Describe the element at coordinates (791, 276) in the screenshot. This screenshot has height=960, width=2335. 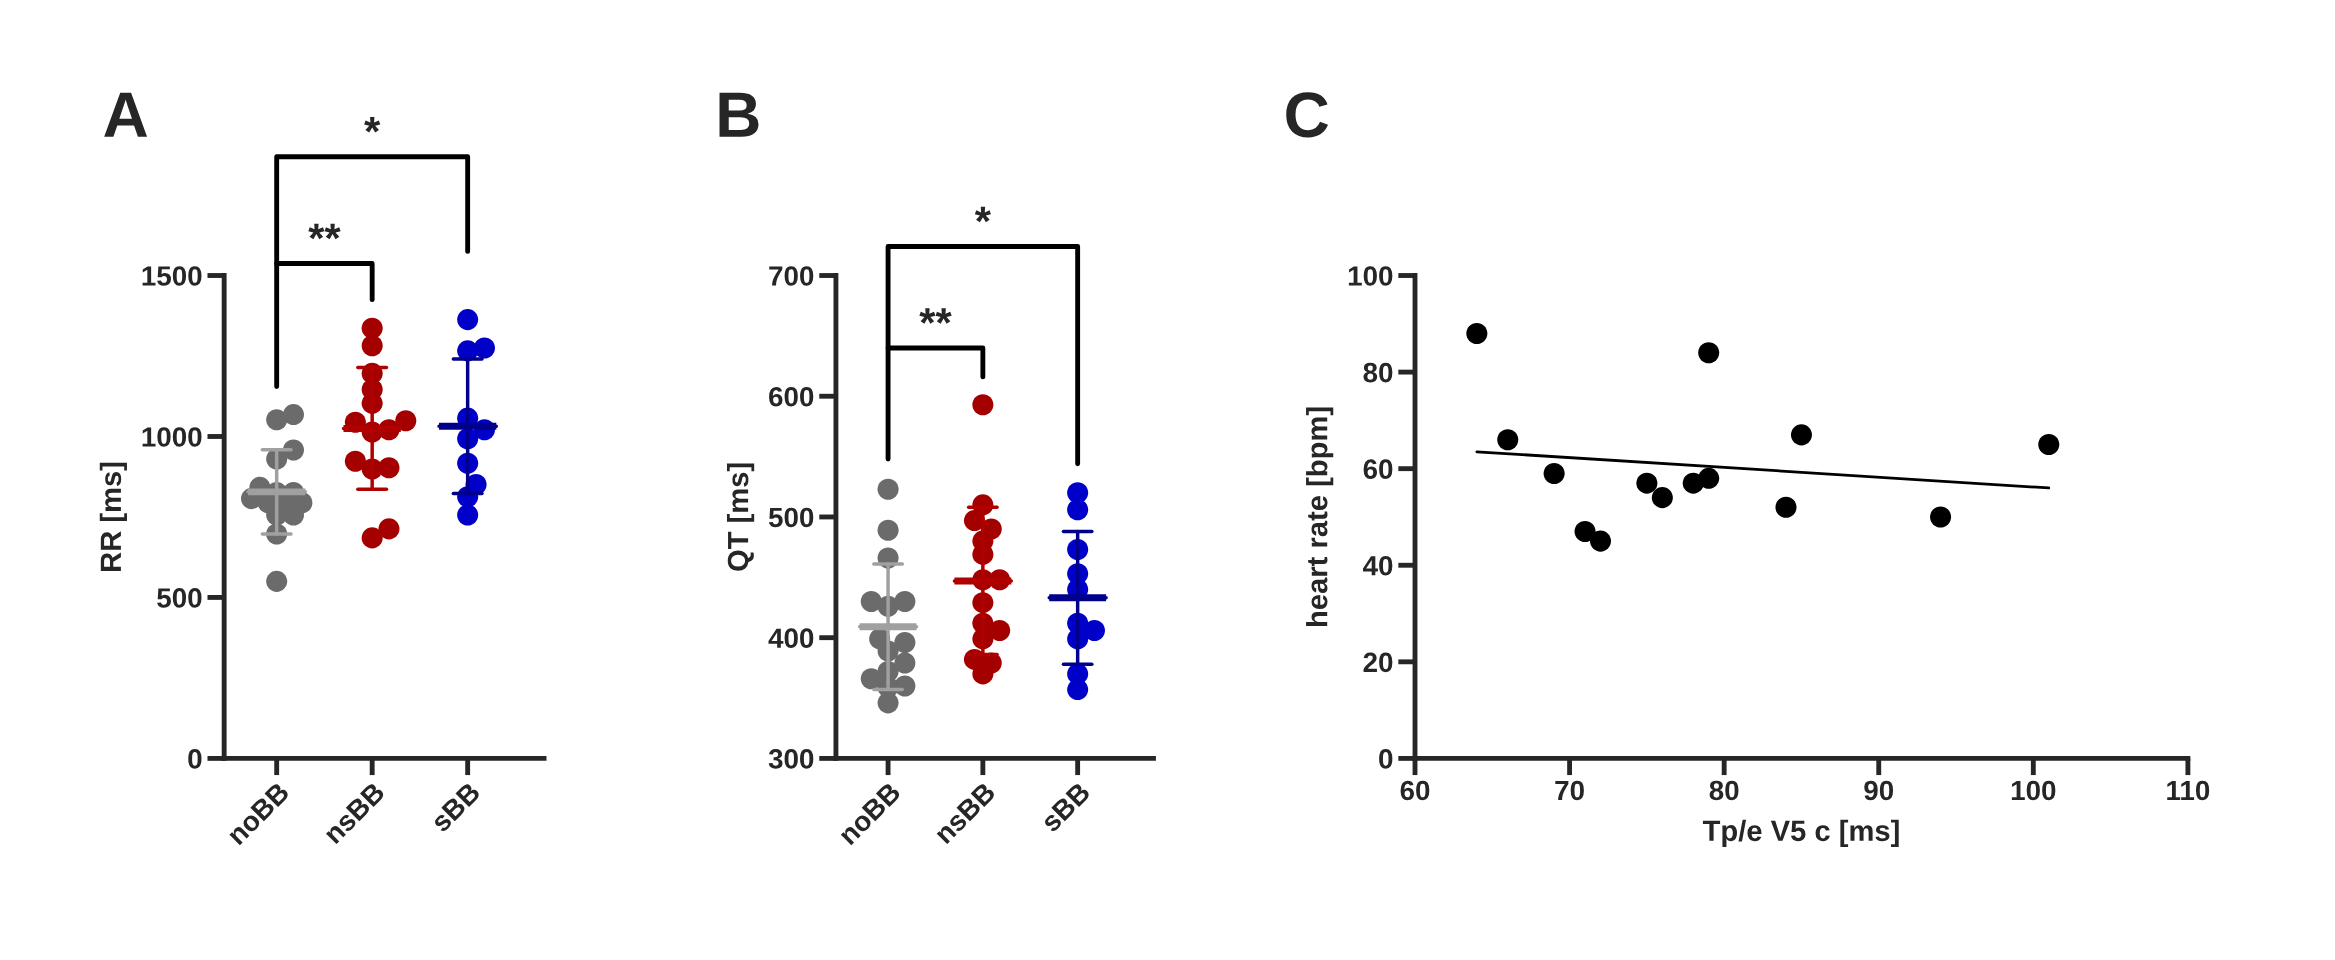
I see `y-tick-label: 700` at that location.